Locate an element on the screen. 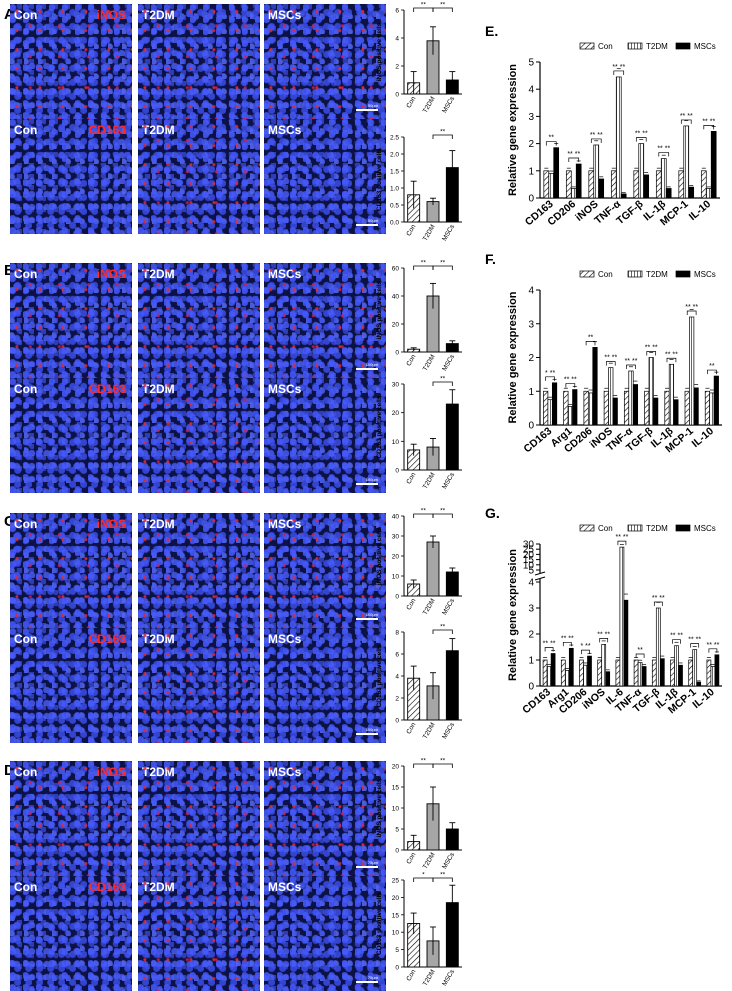 The width and height of the screenshot is (732, 991). legend-label-con: Con is located at coordinates (605, 528).